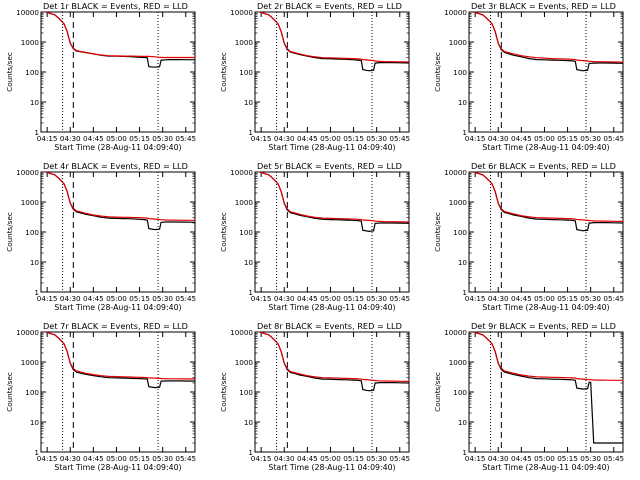 The height and width of the screenshot is (480, 640). I want to click on panel-title: Det 4r BLACK = Events, RED = LLD, so click(115, 166).